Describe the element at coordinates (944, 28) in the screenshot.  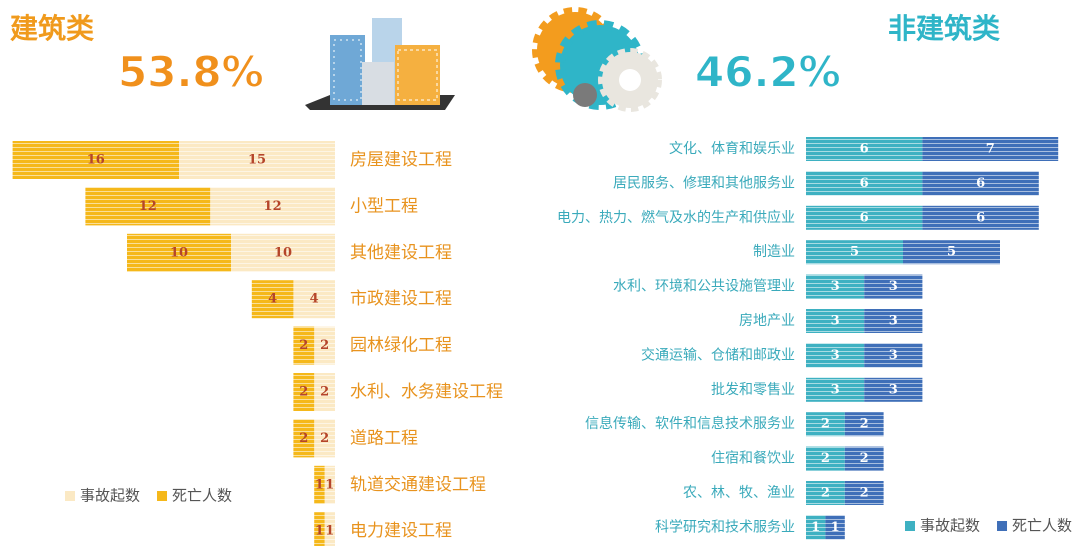
I see `right-title: 非建筑类` at that location.